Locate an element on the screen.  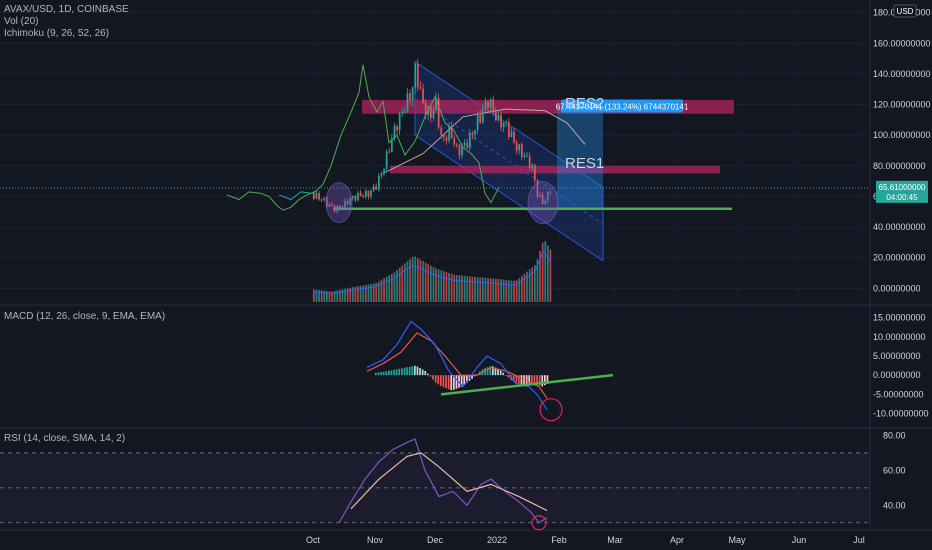
macd-legend: MACD (12, 26, close, 9, EMA, EMA) is located at coordinates (84, 316).